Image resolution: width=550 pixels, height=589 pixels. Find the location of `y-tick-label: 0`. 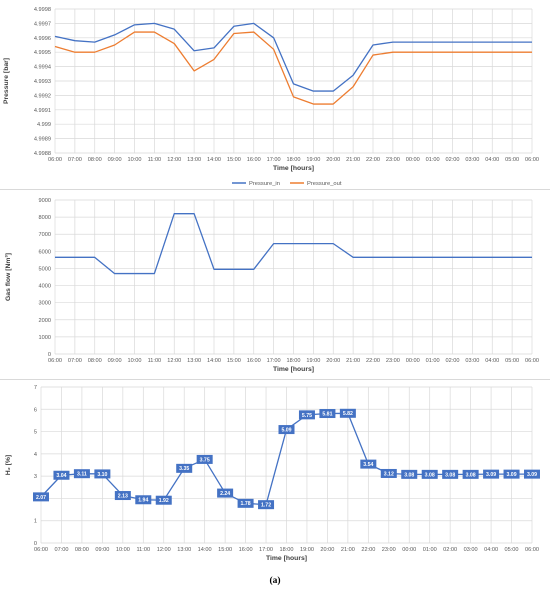

y-tick-label: 0 is located at coordinates (35, 544).